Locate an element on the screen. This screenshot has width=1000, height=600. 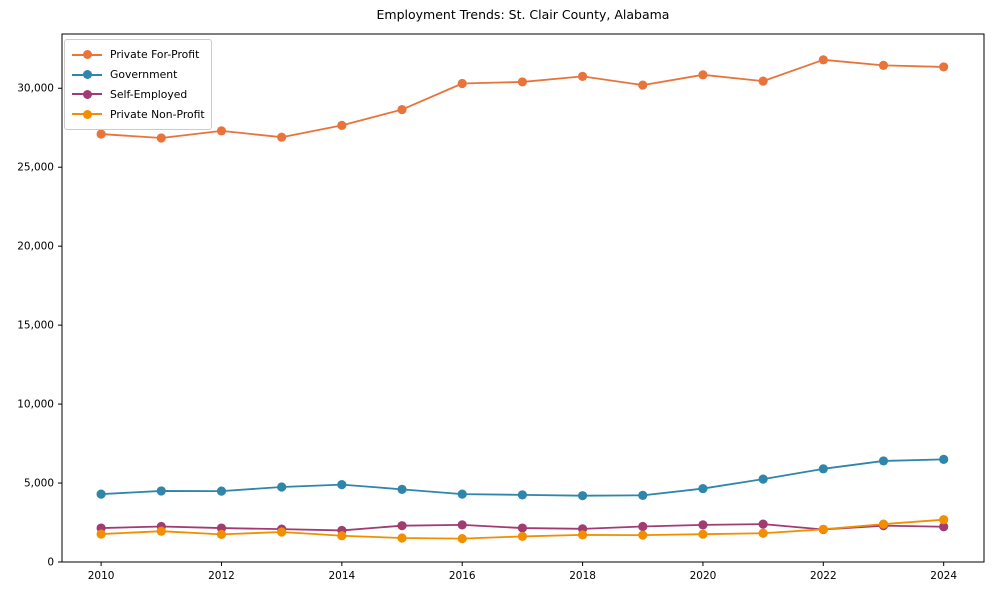
data-point-government-2022 is located at coordinates (823, 469).